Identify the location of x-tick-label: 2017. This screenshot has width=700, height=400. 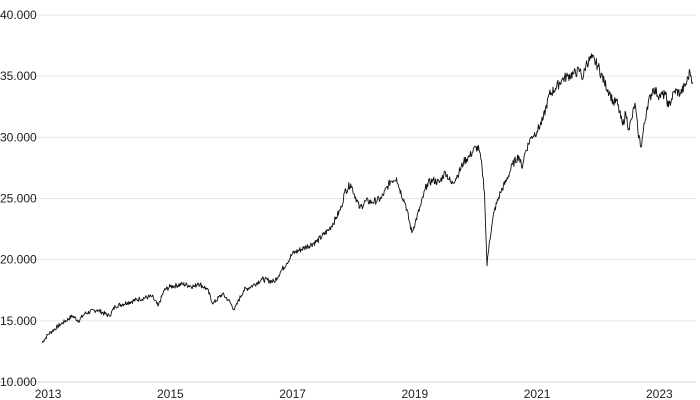
(292, 393).